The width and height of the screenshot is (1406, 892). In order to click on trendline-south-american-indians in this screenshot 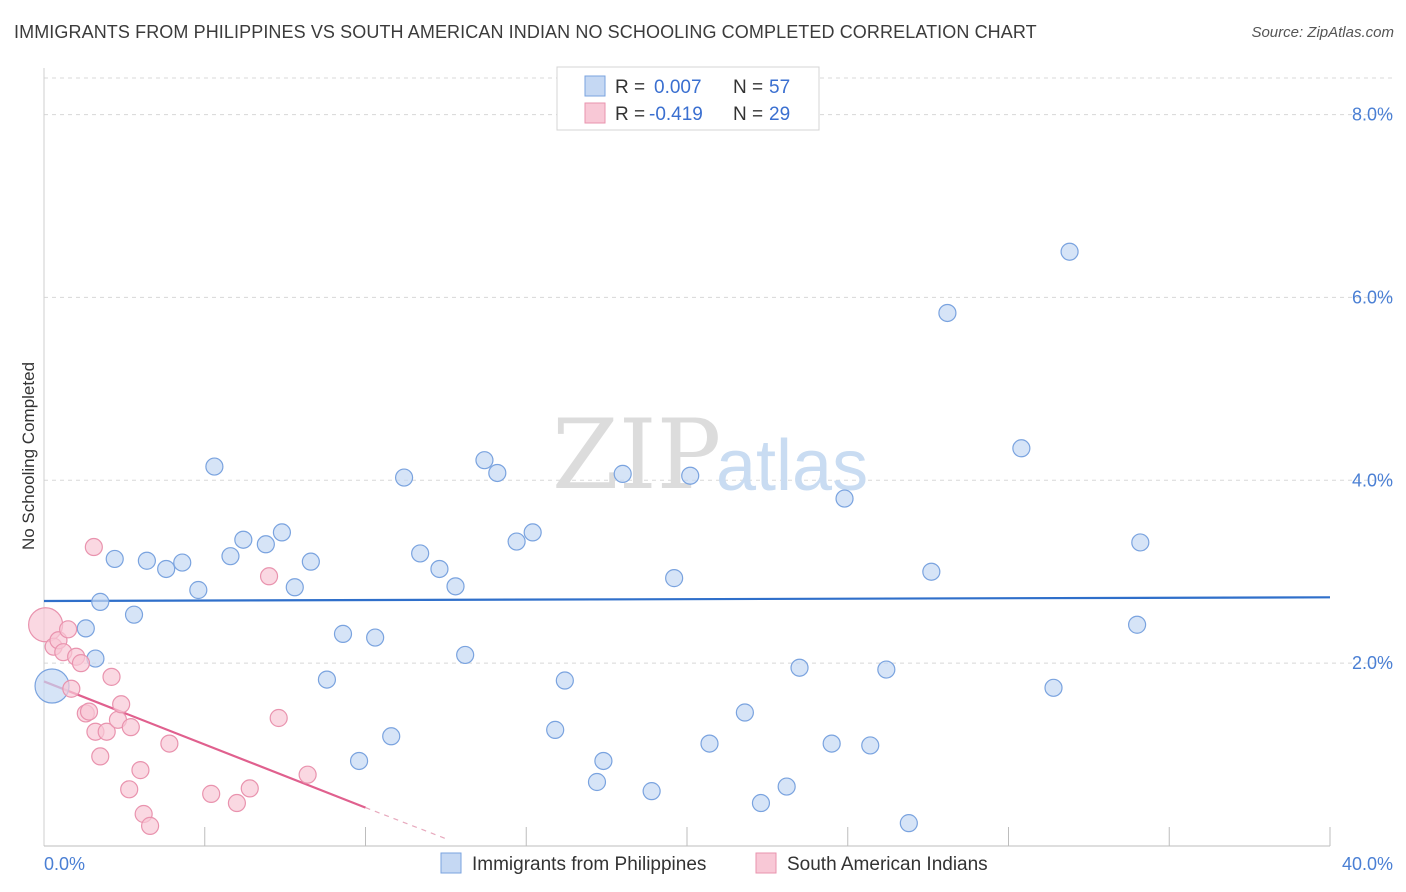, I will do `click(204, 744)`.